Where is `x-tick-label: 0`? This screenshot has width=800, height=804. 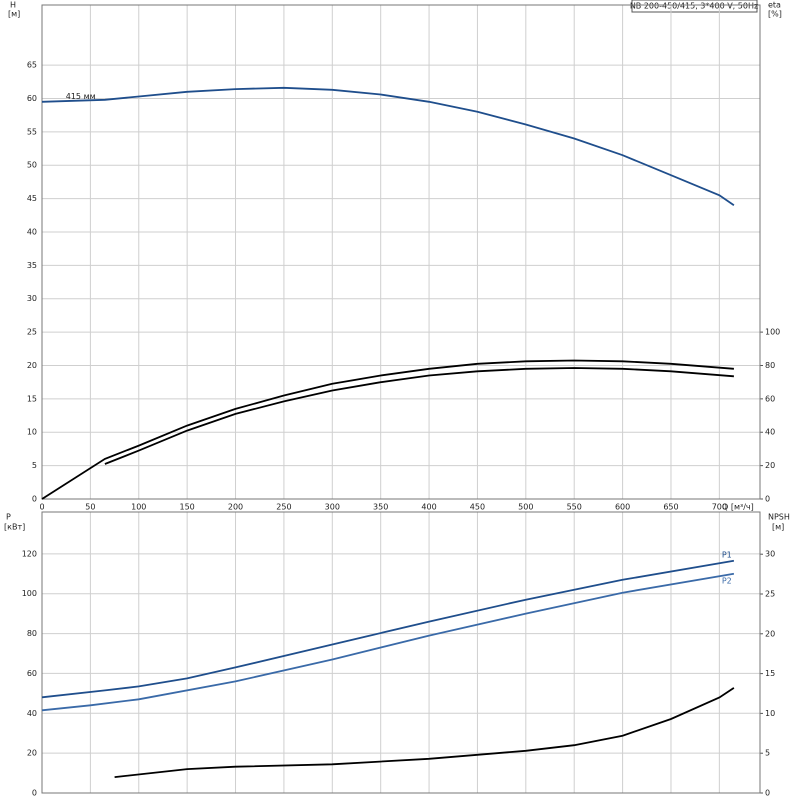
x-tick-label: 0 is located at coordinates (41, 507).